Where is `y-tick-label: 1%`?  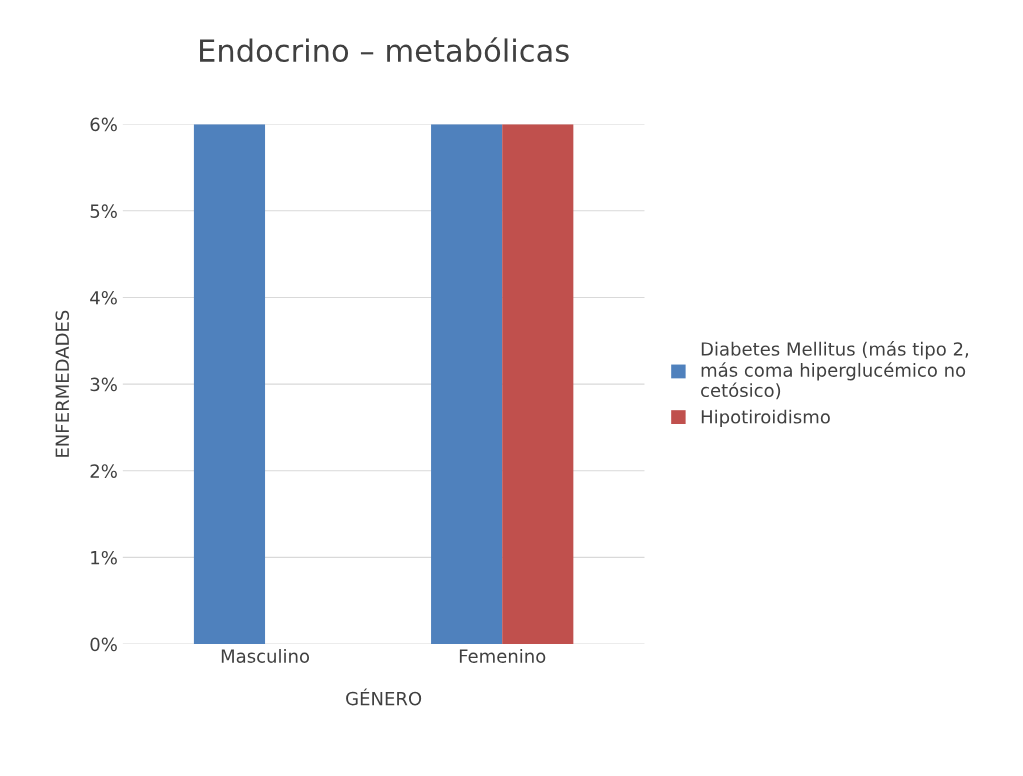 y-tick-label: 1% is located at coordinates (104, 557).